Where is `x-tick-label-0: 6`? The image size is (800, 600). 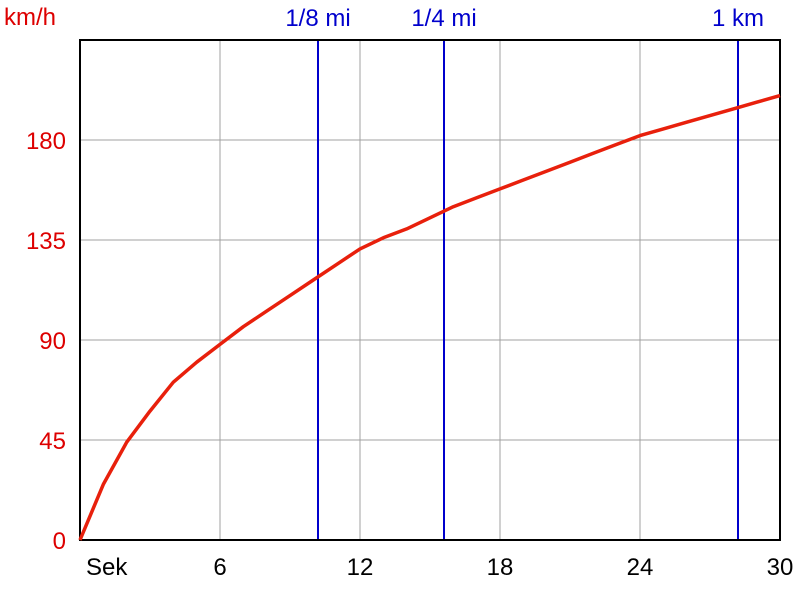
x-tick-label-0: 6 is located at coordinates (219, 567).